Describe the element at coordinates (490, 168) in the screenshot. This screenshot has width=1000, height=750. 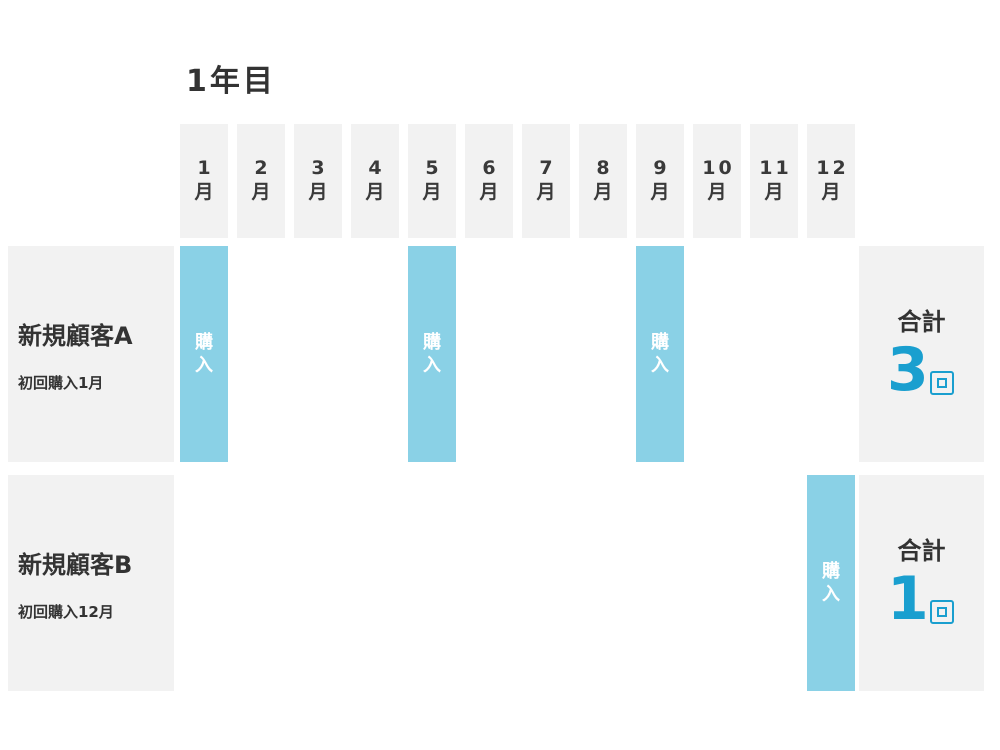
I see `month-number: 6` at that location.